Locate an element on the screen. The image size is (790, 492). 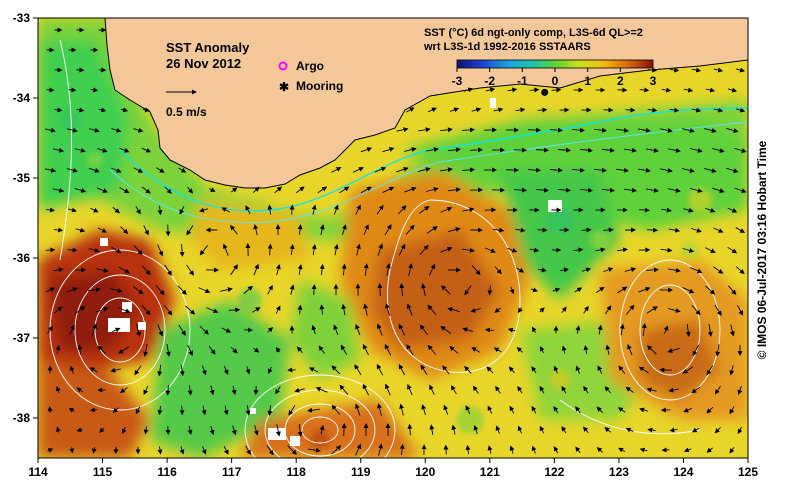
mooring-marker-icon: ✱ is located at coordinates (284, 87).